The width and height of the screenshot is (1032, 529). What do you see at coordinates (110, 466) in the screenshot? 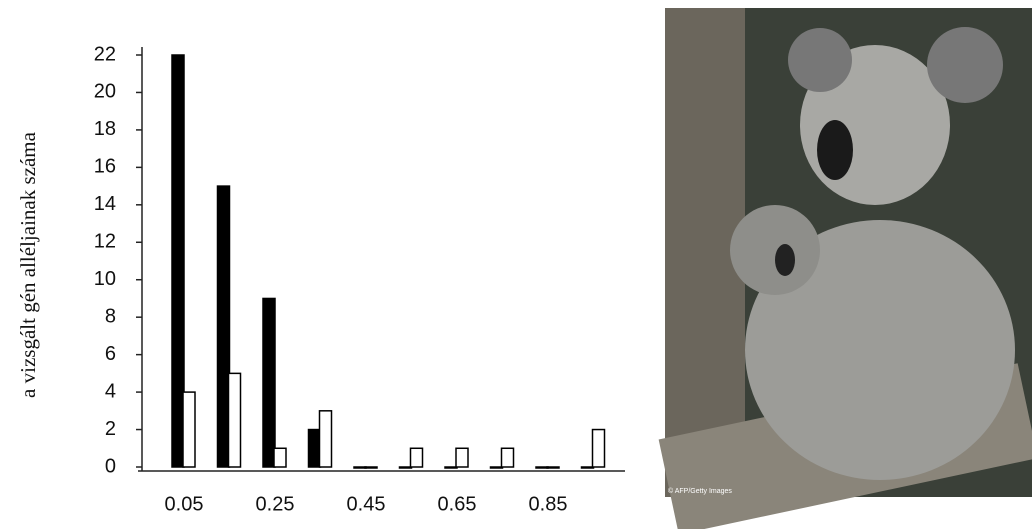
I see `y-tick-label: 0` at bounding box center [110, 466].